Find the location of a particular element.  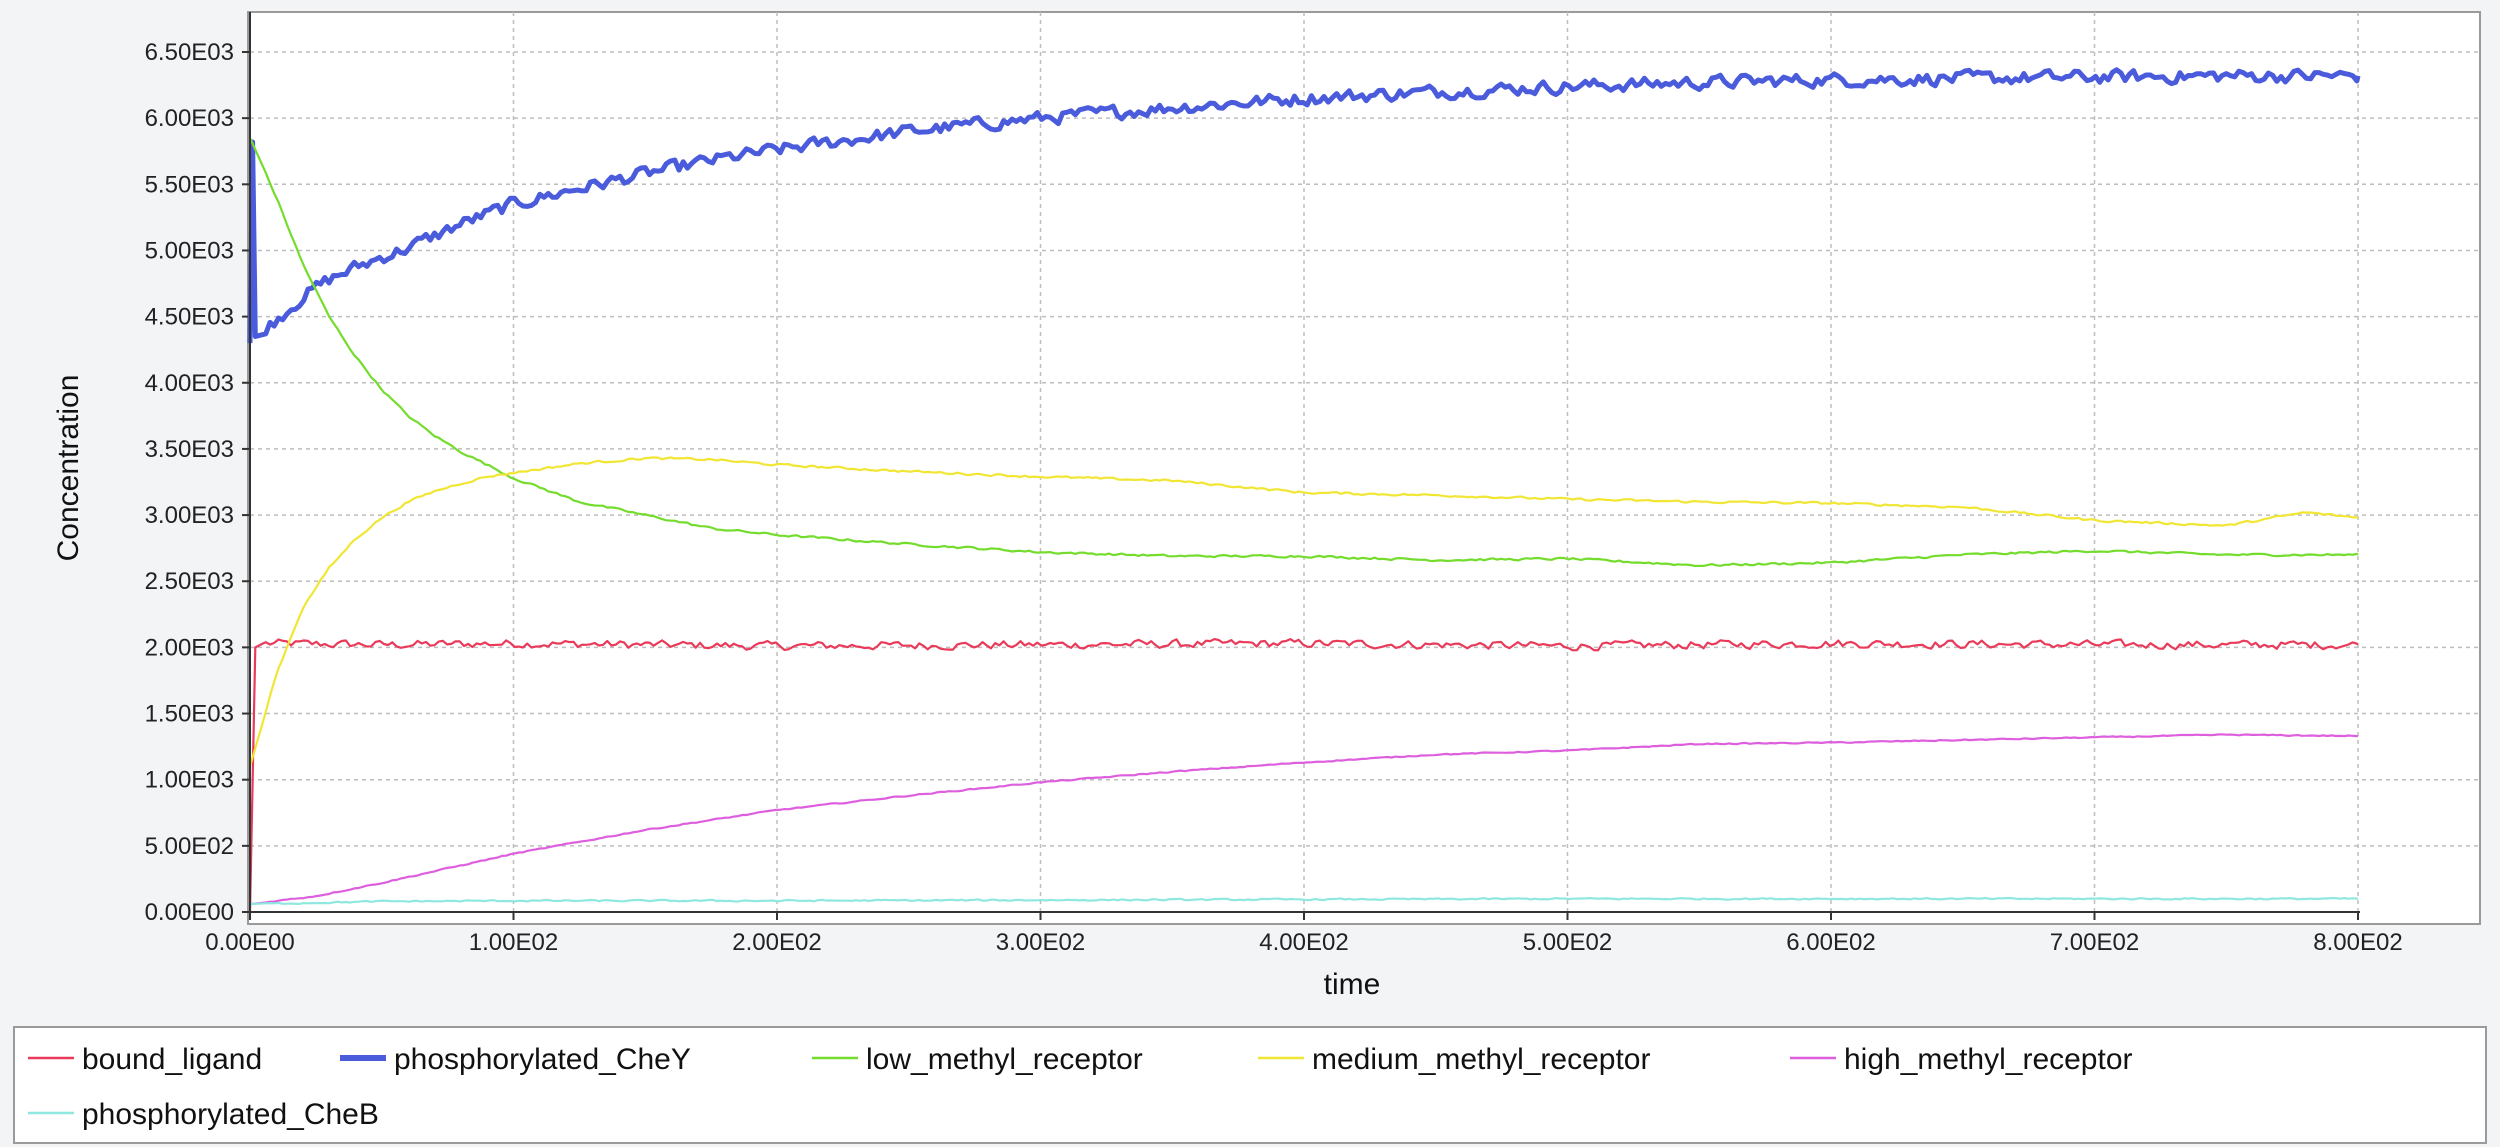

x-tick-label: 8.00E02 is located at coordinates (2357, 942).